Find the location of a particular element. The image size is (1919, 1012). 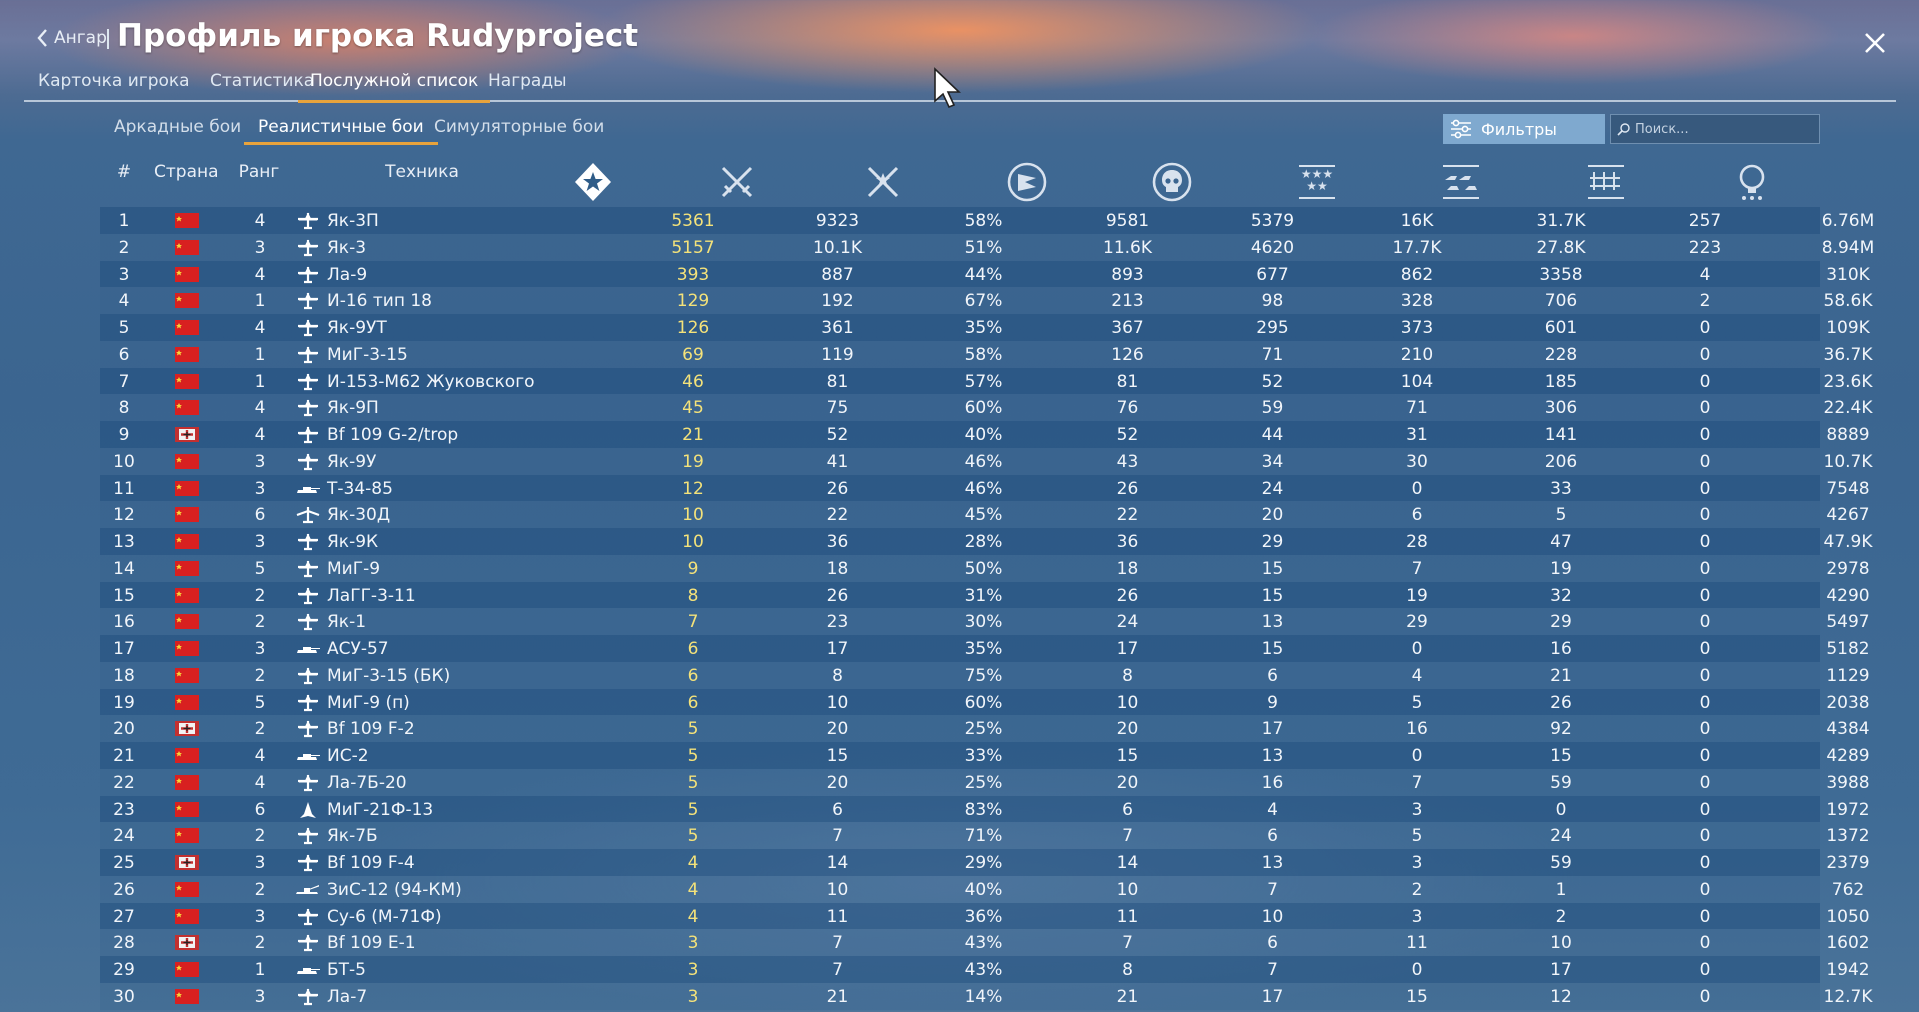

table-row: 22 4 Ла-7Б-20 5 20 25% 20 16 7 59 0 3988 is located at coordinates (985, 782).